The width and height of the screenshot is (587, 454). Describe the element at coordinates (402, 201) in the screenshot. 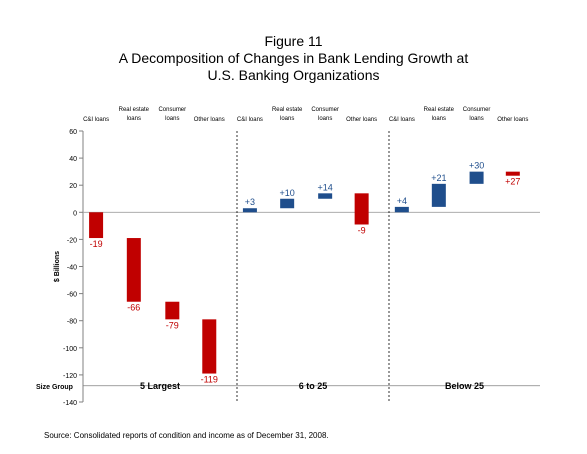

I see `data-label: +4` at that location.